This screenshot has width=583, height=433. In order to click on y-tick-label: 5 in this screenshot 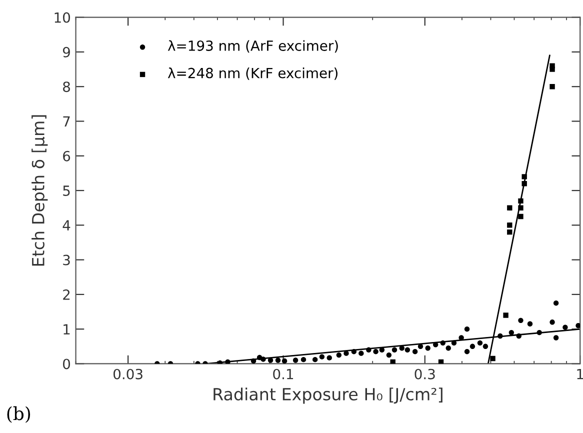, I will do `click(66, 191)`.